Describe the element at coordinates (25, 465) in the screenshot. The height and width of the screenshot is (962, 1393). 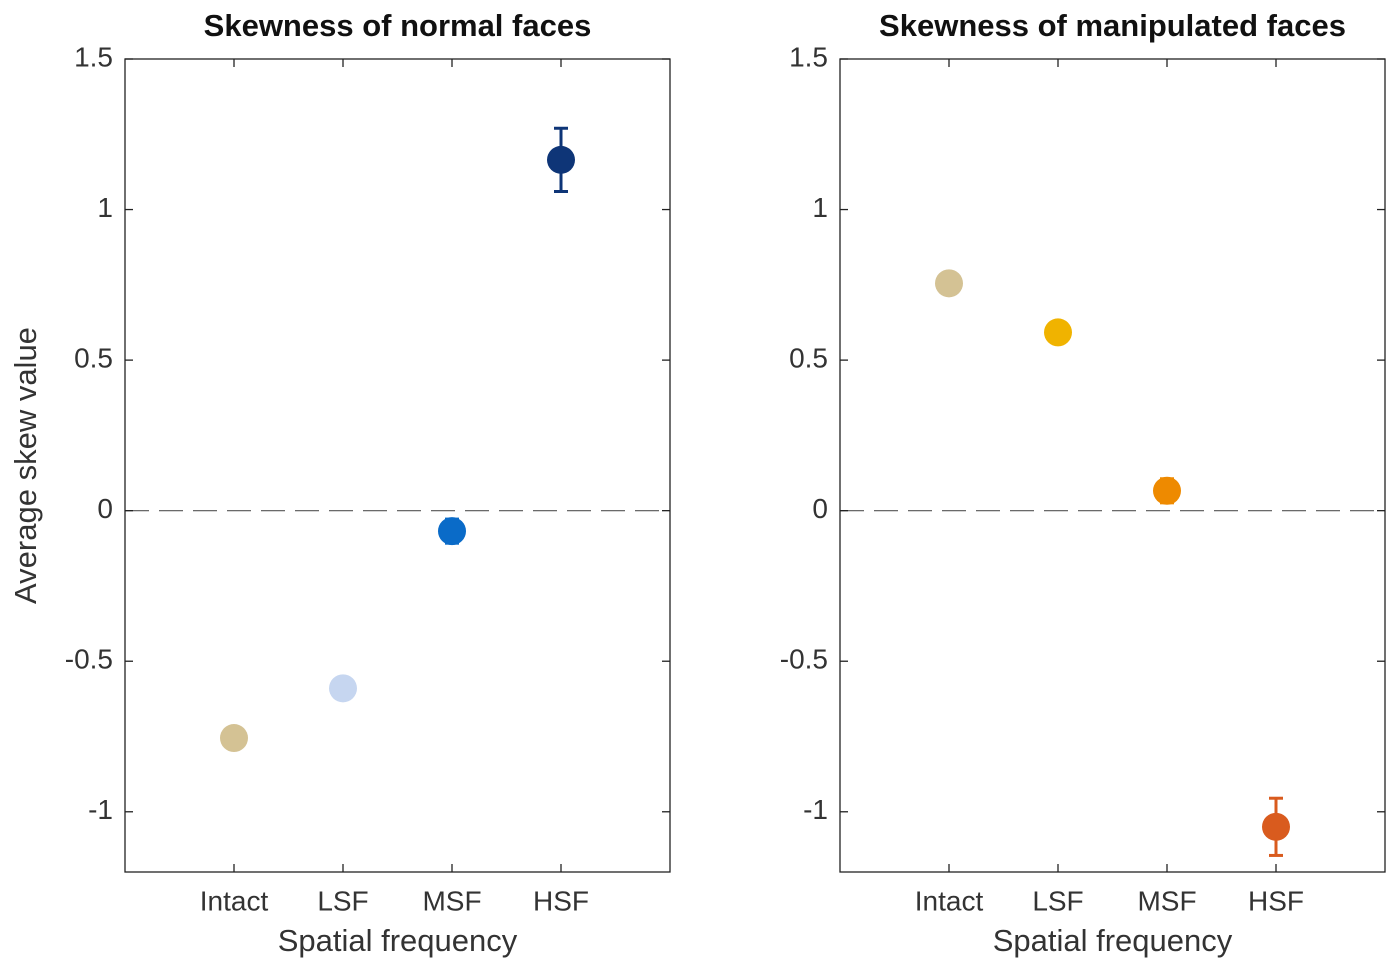
I see `y-axis-label: Average skew value` at that location.